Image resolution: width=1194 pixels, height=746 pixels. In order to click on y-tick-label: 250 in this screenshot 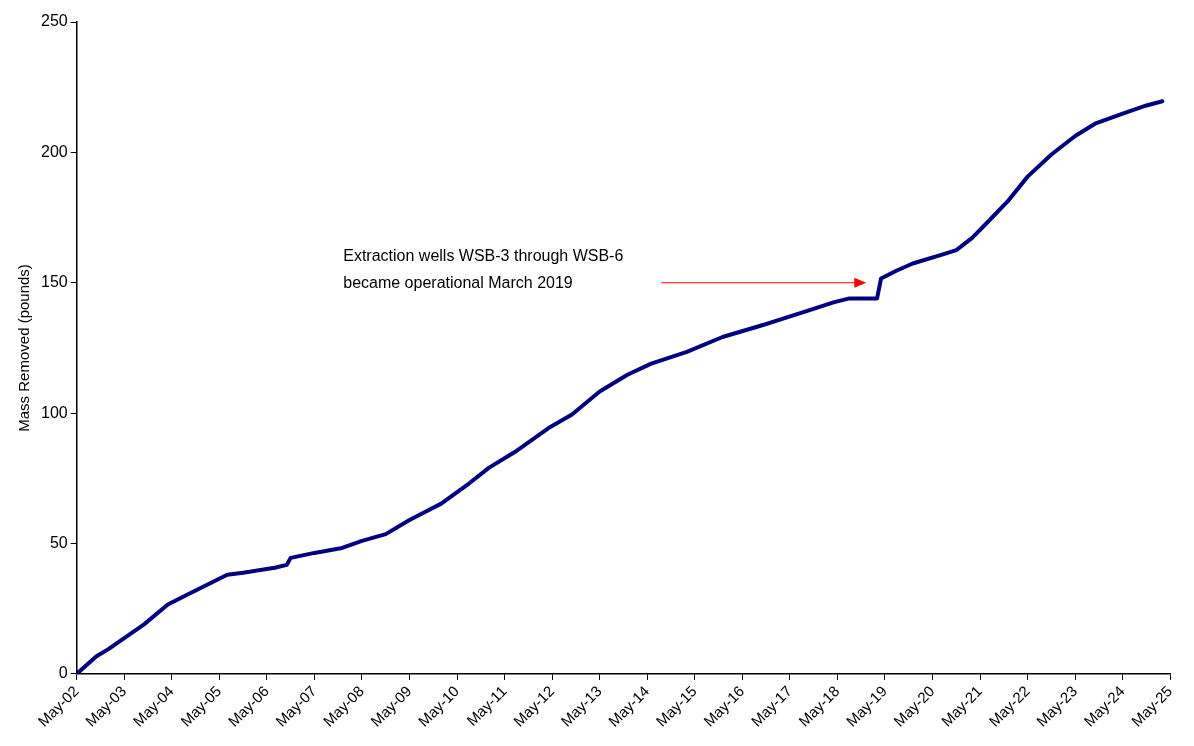, I will do `click(54, 21)`.